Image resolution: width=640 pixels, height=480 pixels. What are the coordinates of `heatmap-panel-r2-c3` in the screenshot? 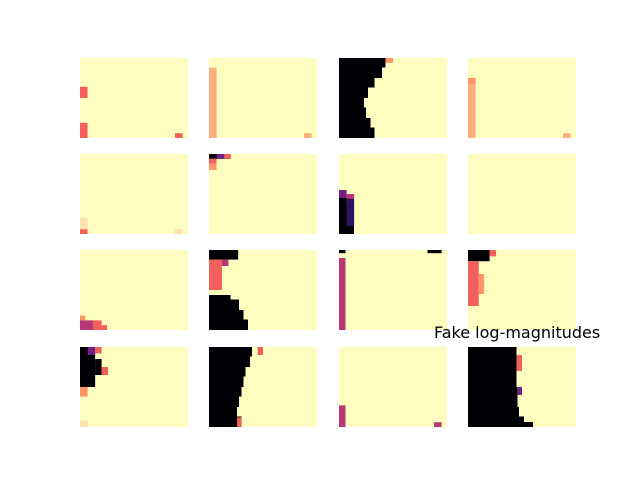 It's located at (522, 290).